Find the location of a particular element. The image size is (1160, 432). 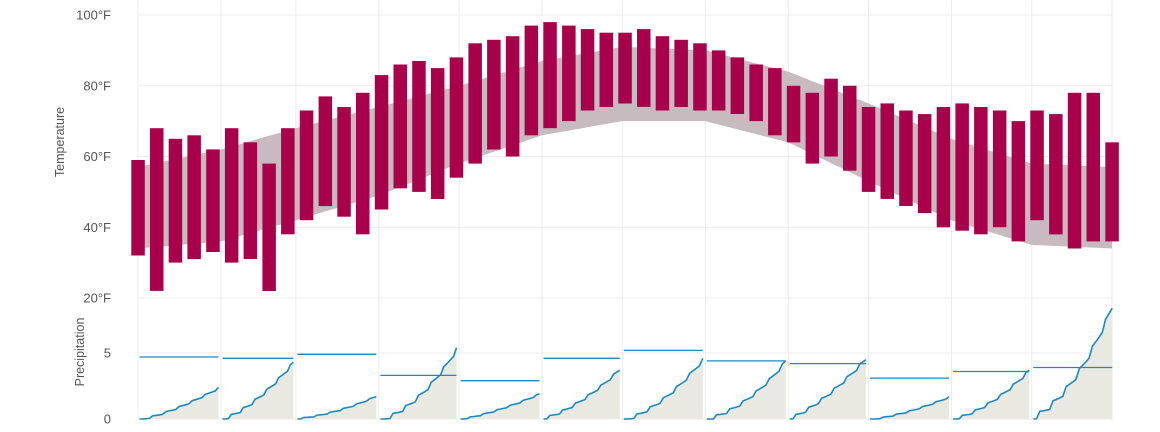

temperature-axis-title: Temperature is located at coordinates (60, 142).